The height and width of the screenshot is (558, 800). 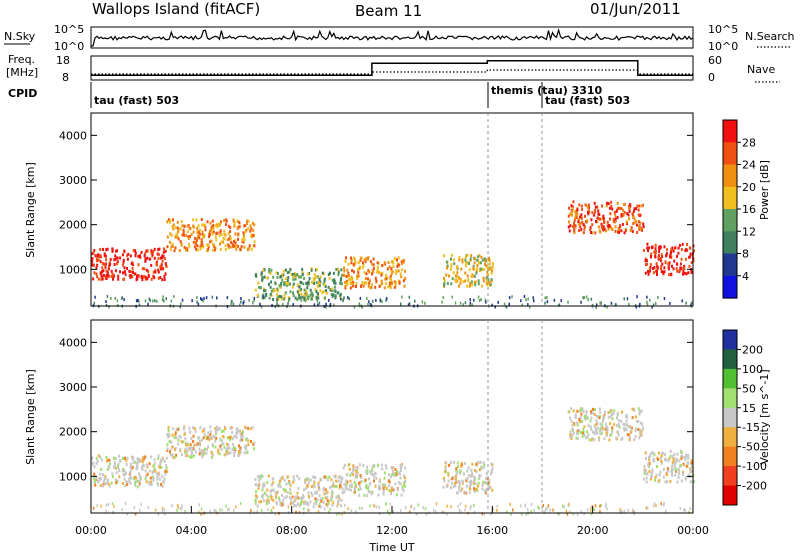 What do you see at coordinates (73, 342) in the screenshot?
I see `velocity-ytick-label-3: 4000` at bounding box center [73, 342].